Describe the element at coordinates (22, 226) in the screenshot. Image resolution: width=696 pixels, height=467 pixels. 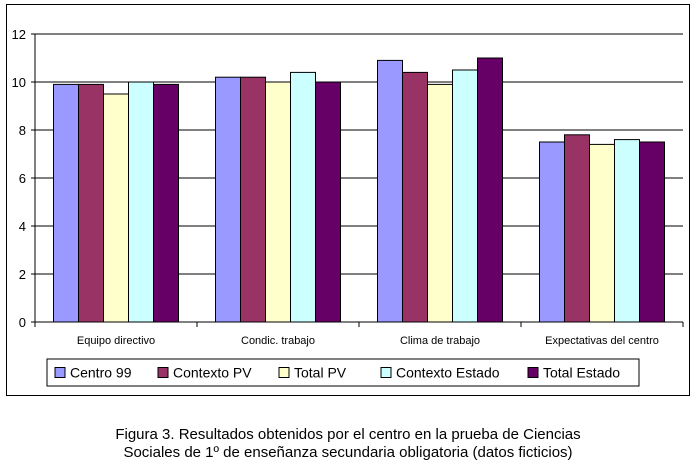
I see `y-tick-label: 4` at that location.